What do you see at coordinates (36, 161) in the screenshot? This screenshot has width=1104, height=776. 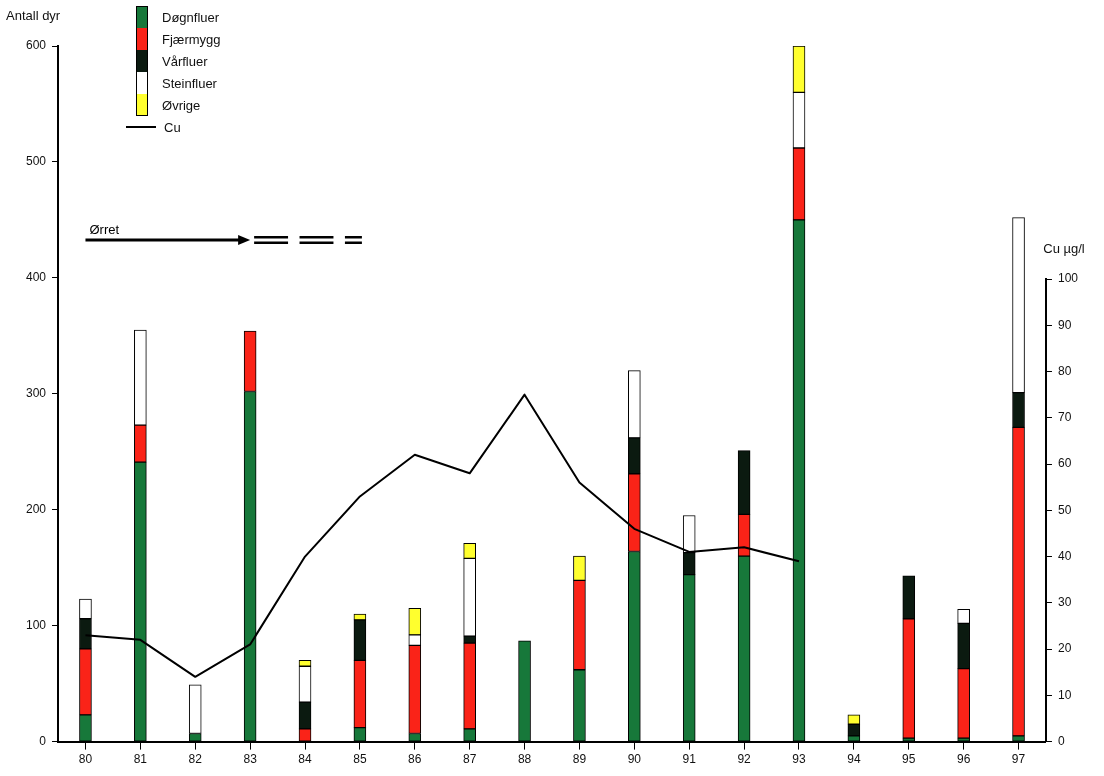 I see `y-tick-label: 500` at bounding box center [36, 161].